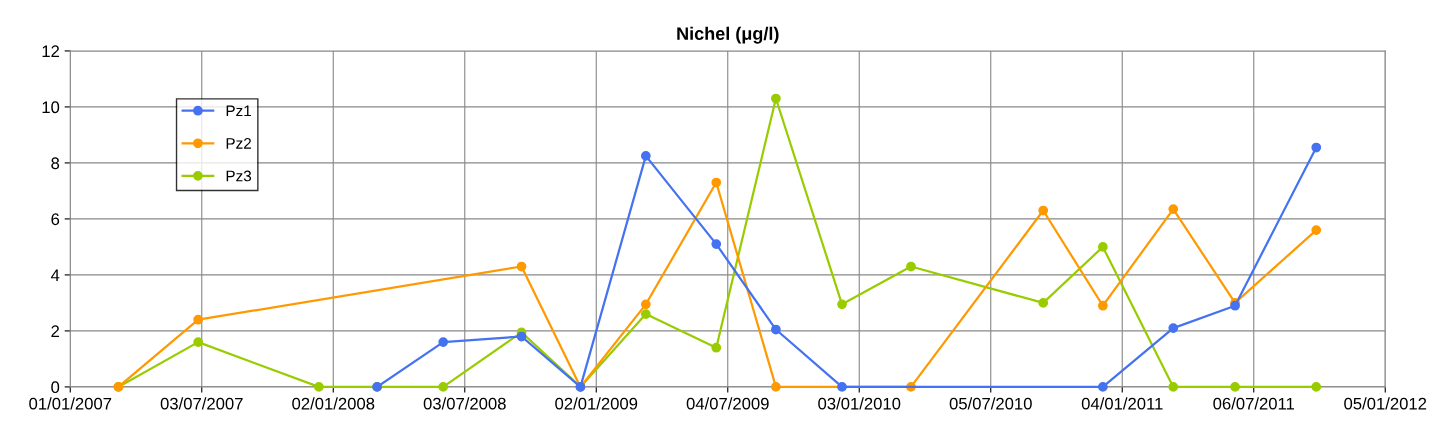  I want to click on x-tick-label: 02/01/2009, so click(596, 403).